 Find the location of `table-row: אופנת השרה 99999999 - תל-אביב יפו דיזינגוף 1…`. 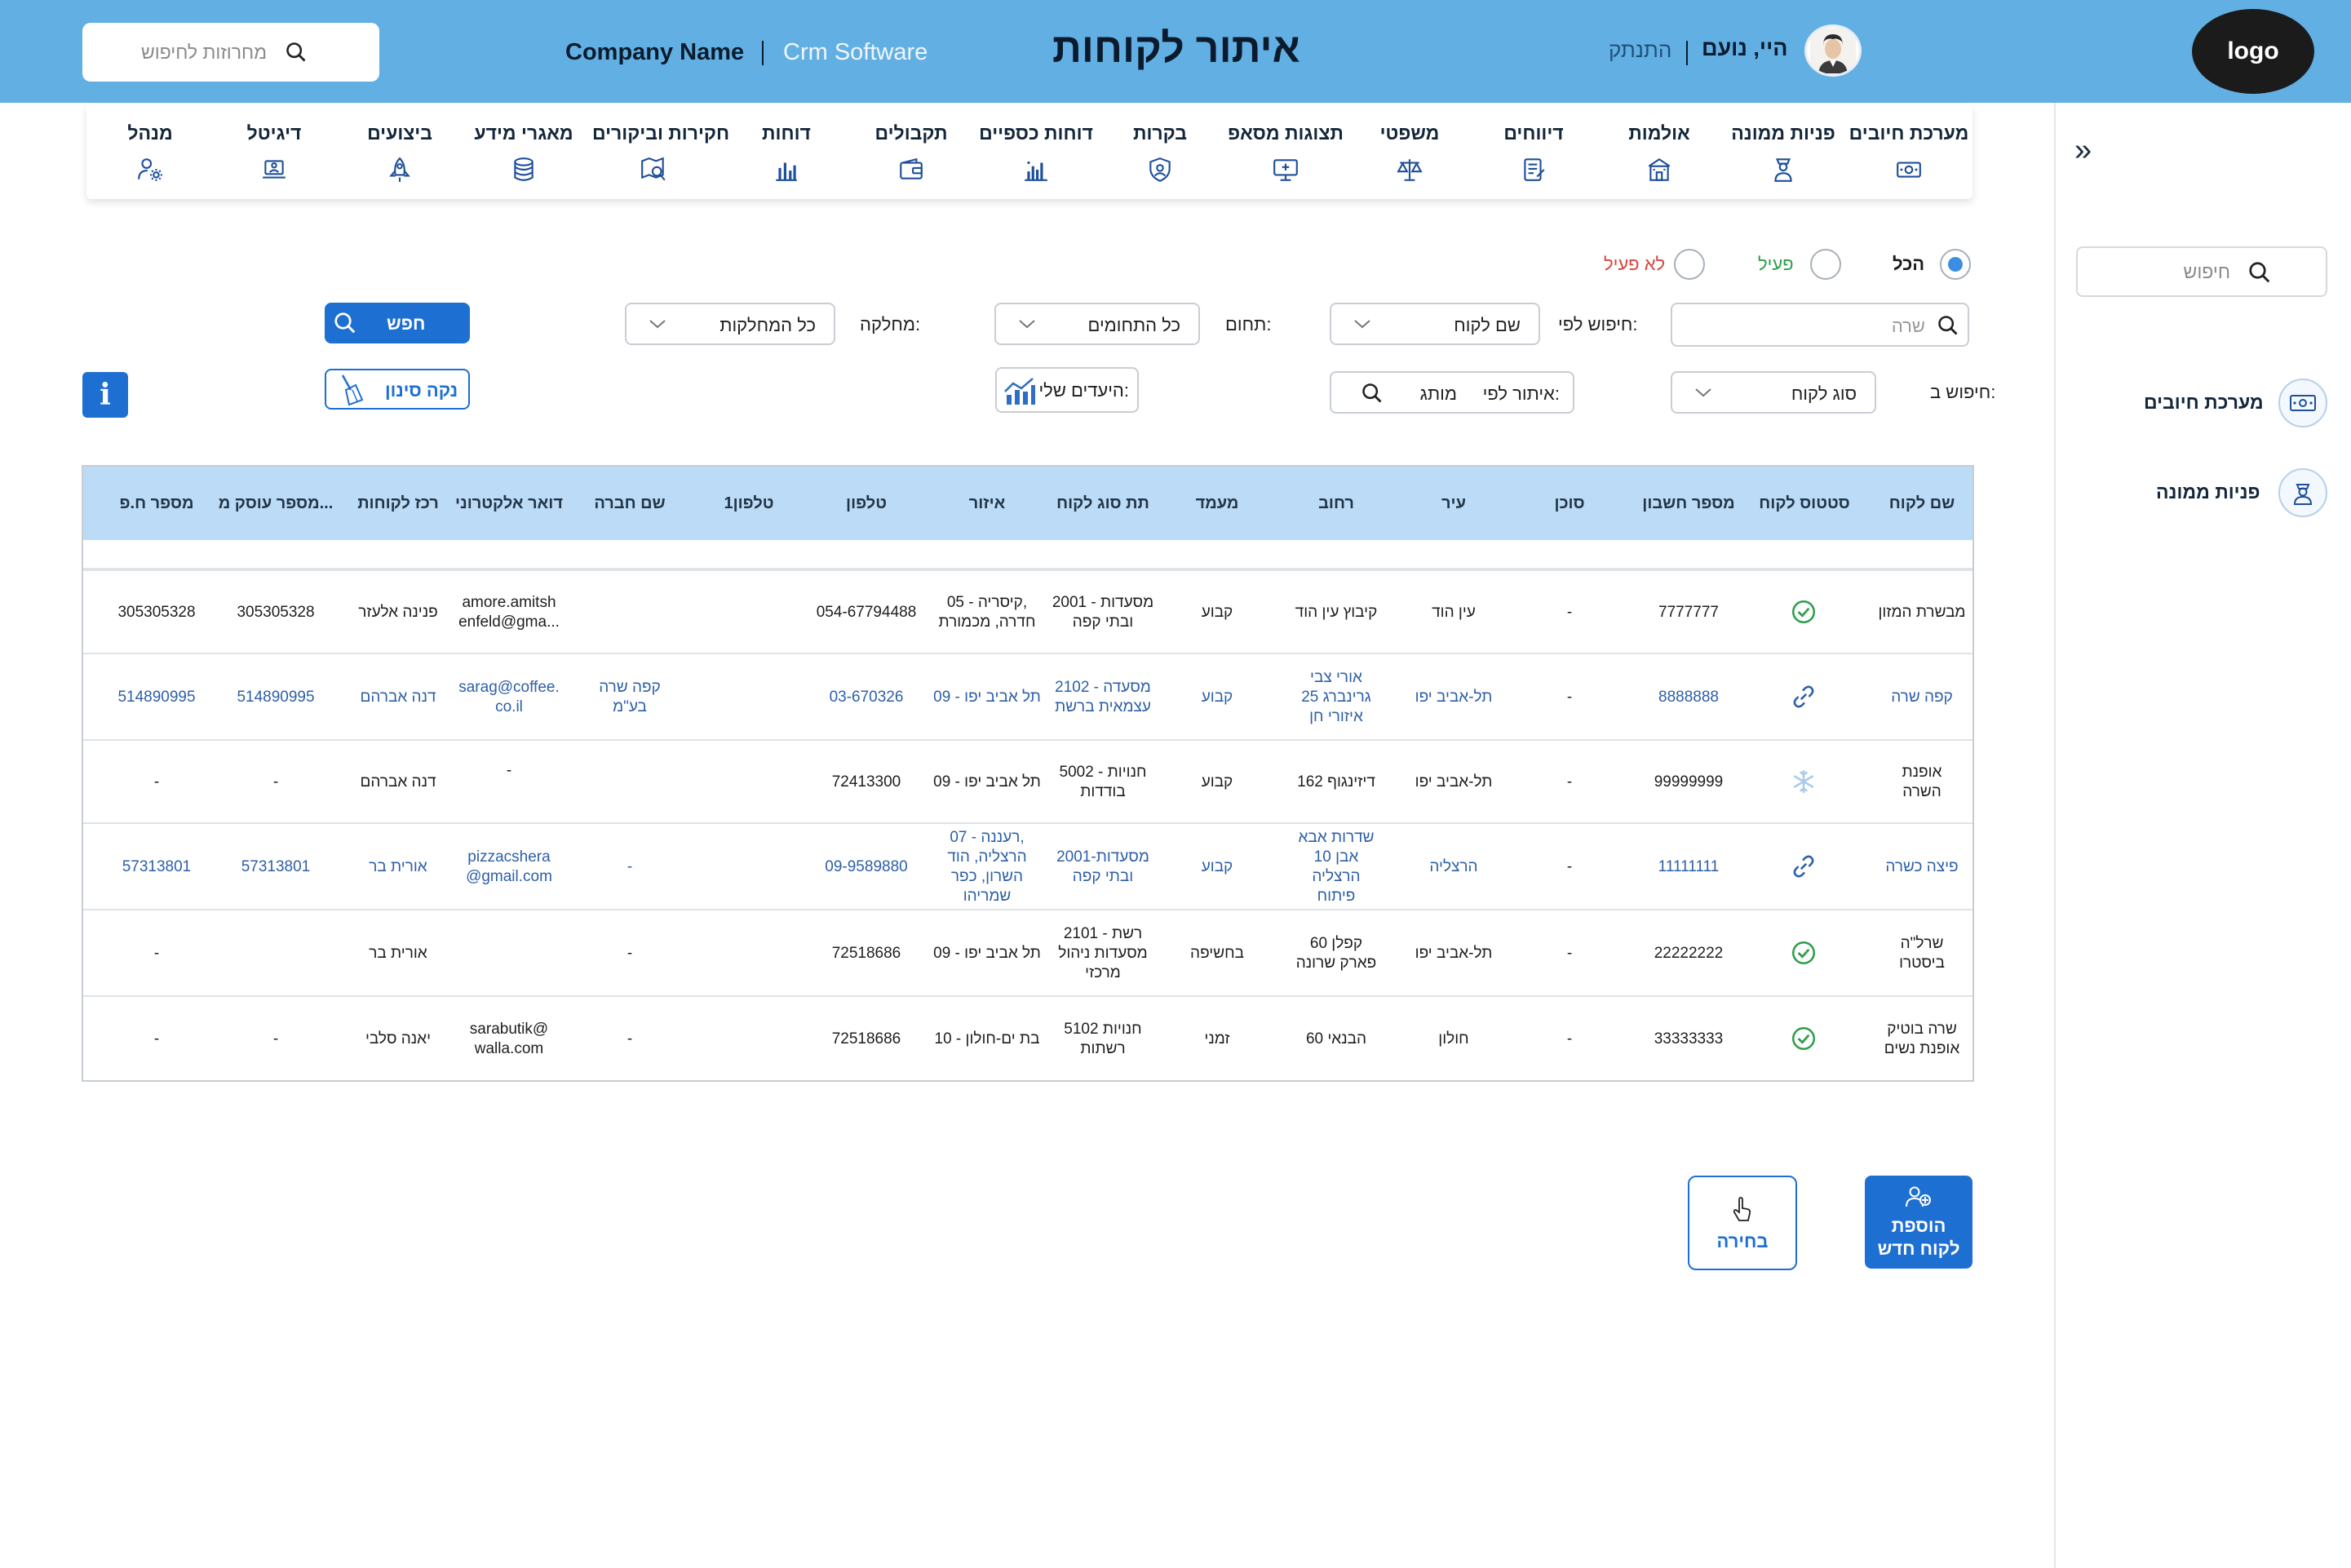

table-row: אופנת השרה 99999999 - תל-אביב יפו דיזינגוף 1… is located at coordinates (1027, 780).